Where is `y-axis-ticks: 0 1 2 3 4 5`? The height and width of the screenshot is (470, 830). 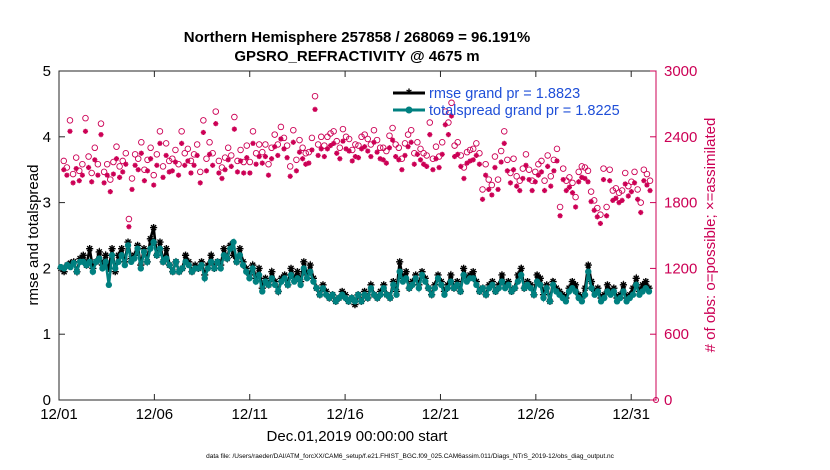
y-axis-ticks: 0 1 2 3 4 5 is located at coordinates (54, 236).